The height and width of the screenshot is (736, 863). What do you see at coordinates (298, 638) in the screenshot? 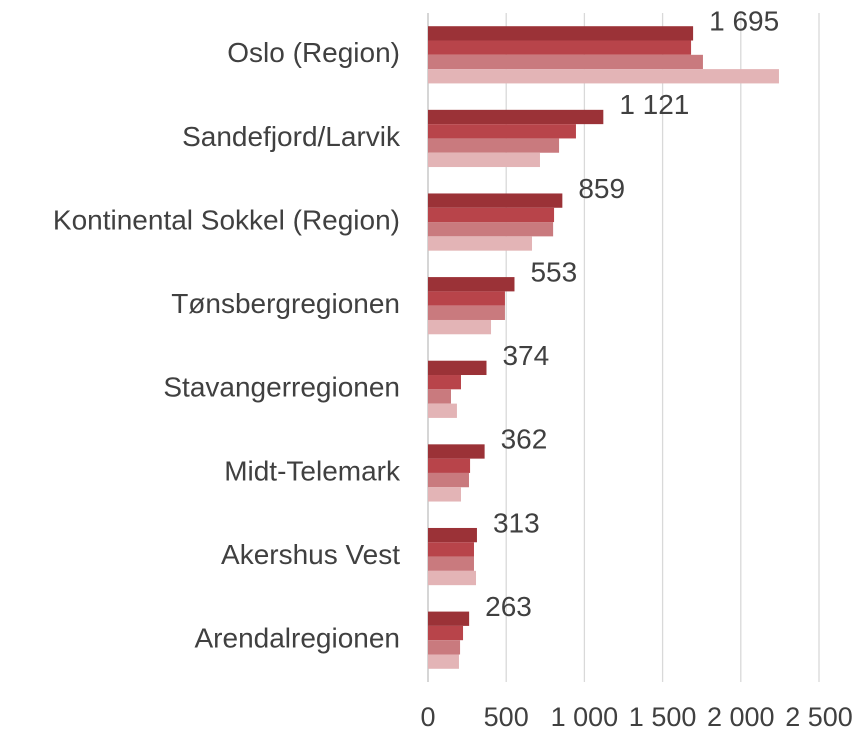
I see `category-label: Arendalregionen` at bounding box center [298, 638].